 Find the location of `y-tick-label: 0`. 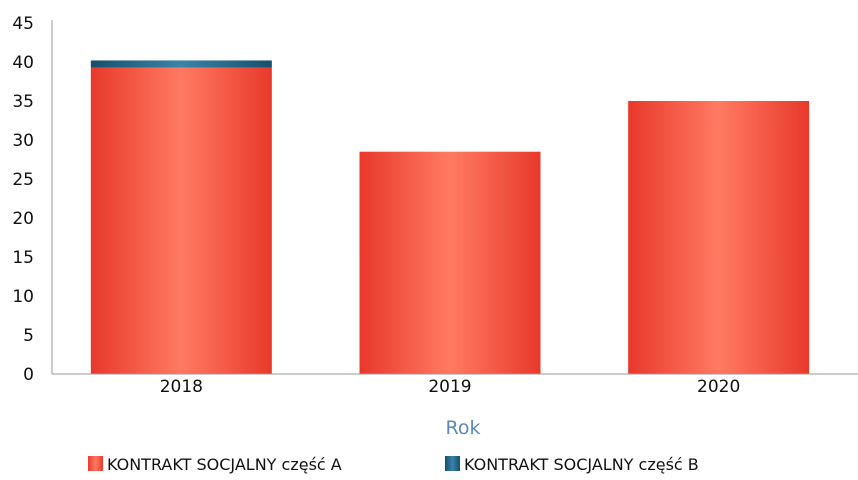

y-tick-label: 0 is located at coordinates (28, 375).